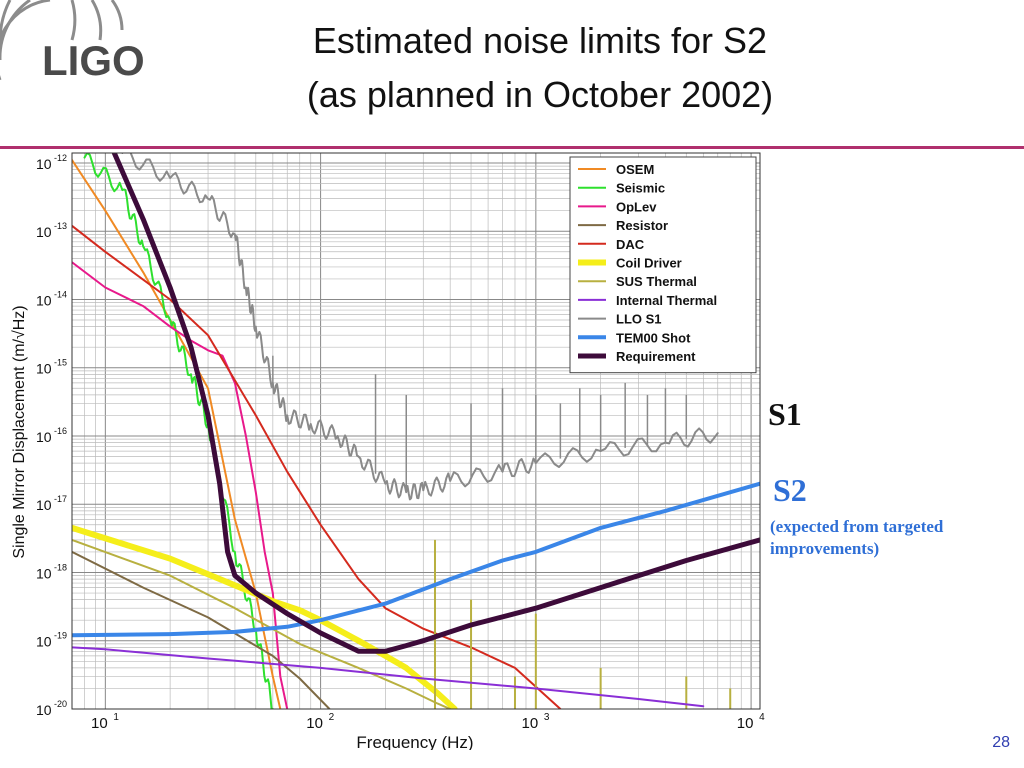  I want to click on page-number: 28, so click(1001, 742).